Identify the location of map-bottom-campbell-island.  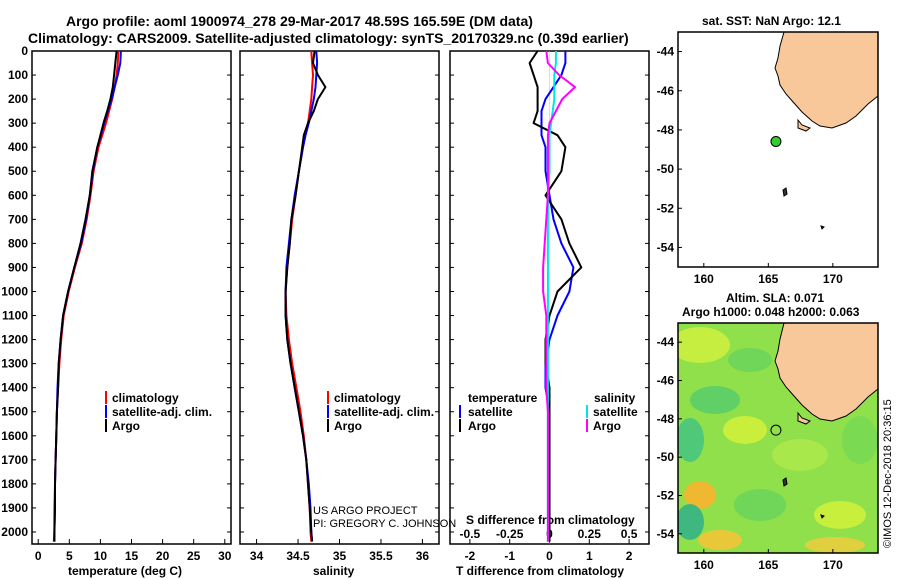
(822, 516).